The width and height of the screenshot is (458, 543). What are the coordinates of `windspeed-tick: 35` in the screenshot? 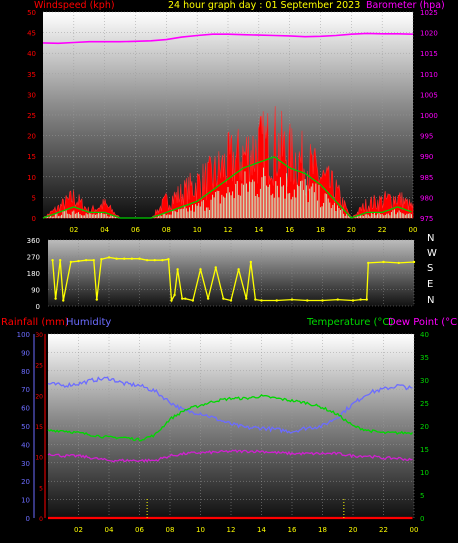 It's located at (31, 75).